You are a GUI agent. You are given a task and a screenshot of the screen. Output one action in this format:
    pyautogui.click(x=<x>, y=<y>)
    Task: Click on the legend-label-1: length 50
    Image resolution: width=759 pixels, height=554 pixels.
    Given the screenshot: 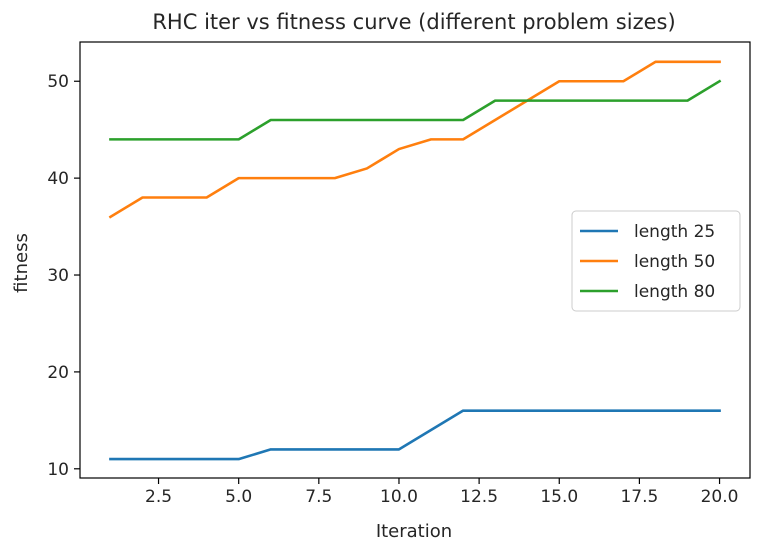 What is the action you would take?
    pyautogui.click(x=674, y=262)
    